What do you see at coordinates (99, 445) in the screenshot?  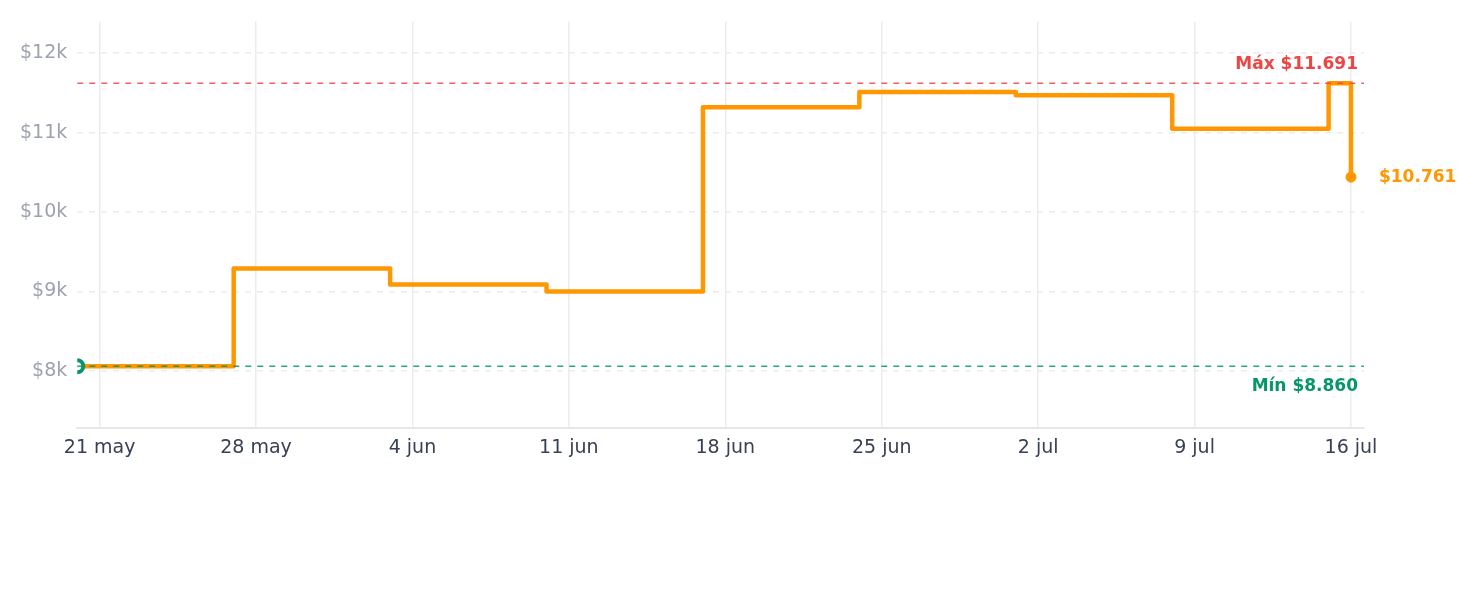 I see `x-tick-label: 21 may` at bounding box center [99, 445].